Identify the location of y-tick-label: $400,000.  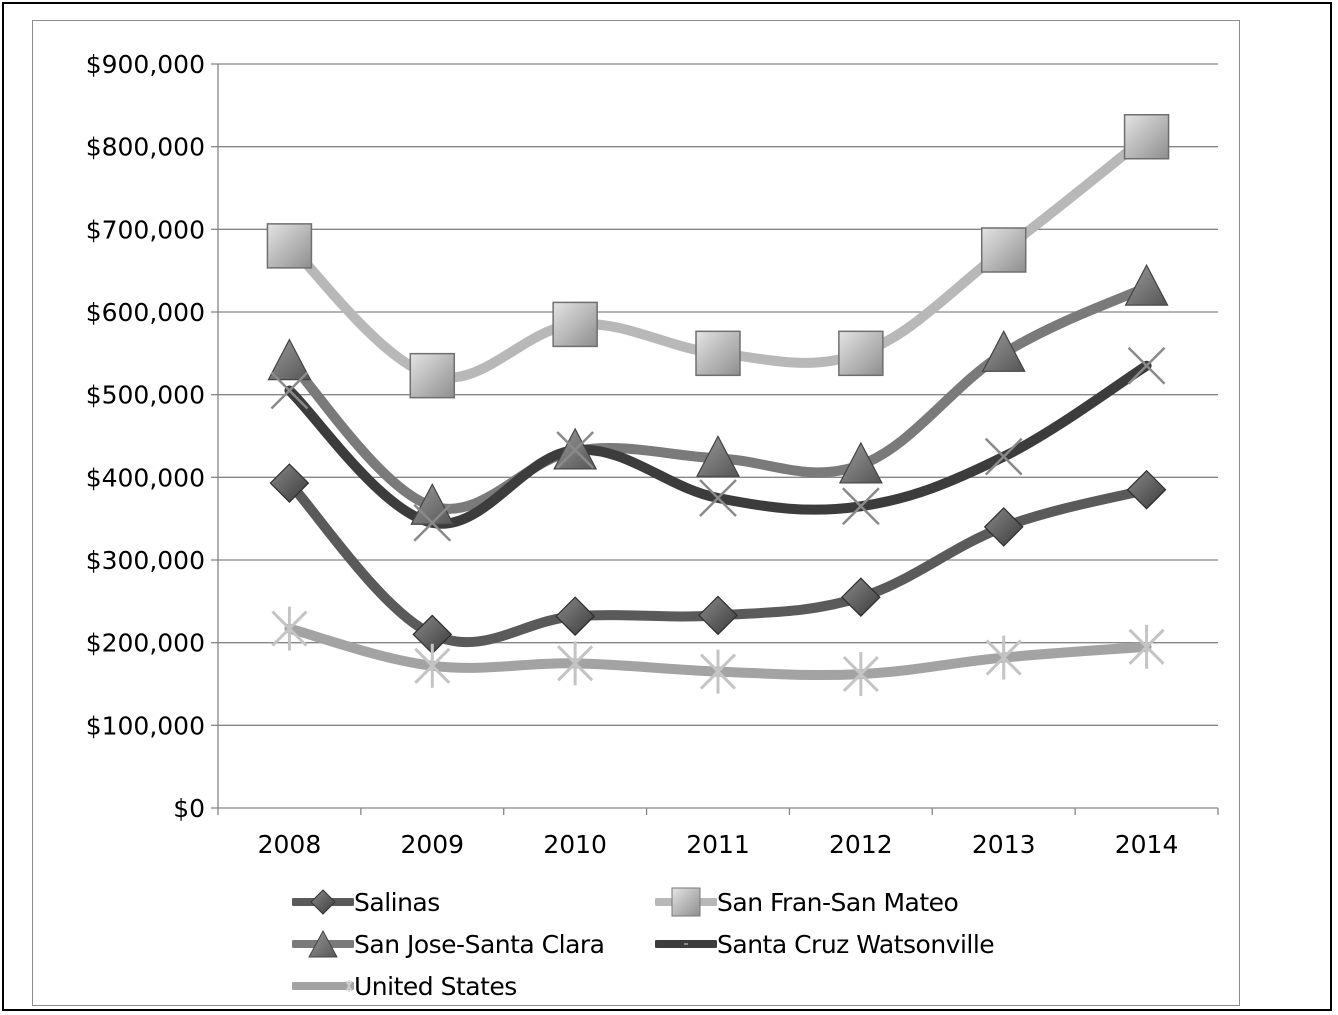
(145, 477).